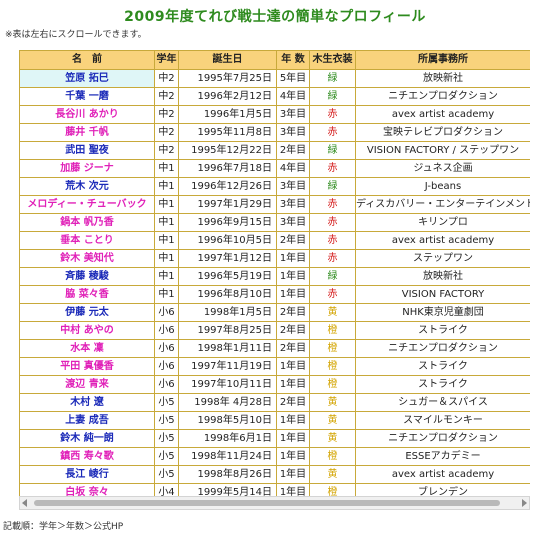 The image size is (550, 534). I want to click on horizontal-scrollbar, so click(274, 503).